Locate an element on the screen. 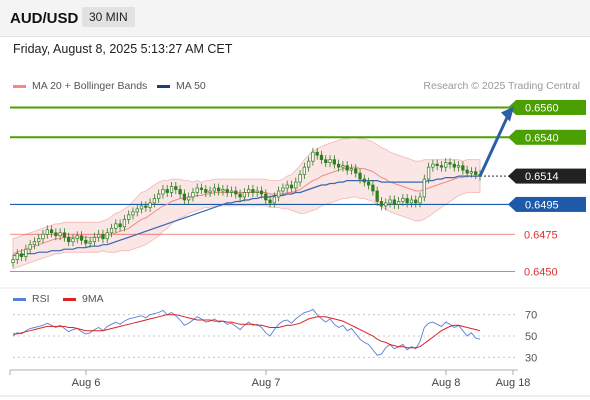 This screenshot has width=590, height=400. symbol-title: AUD/USD is located at coordinates (44, 18).